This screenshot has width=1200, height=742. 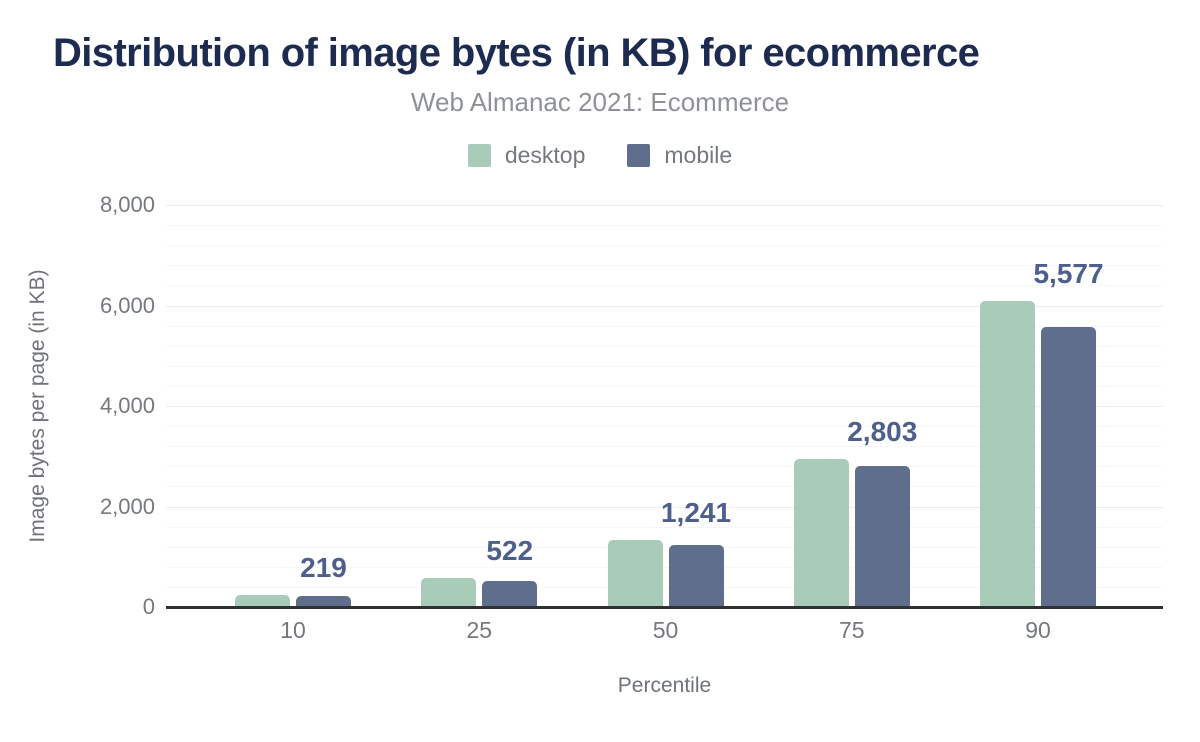 What do you see at coordinates (696, 575) in the screenshot?
I see `bar-mobile-p50` at bounding box center [696, 575].